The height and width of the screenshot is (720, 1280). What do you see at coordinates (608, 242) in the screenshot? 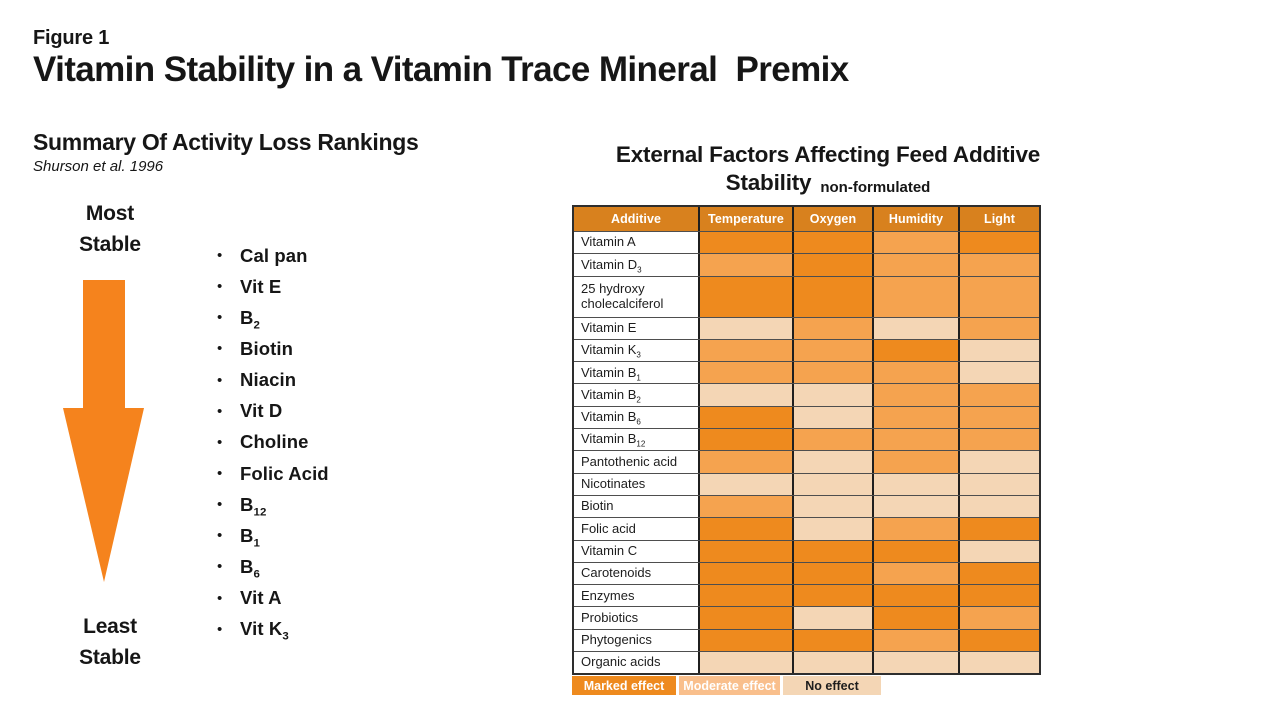
I see `additive-label-text: Vitamin A` at bounding box center [608, 242].